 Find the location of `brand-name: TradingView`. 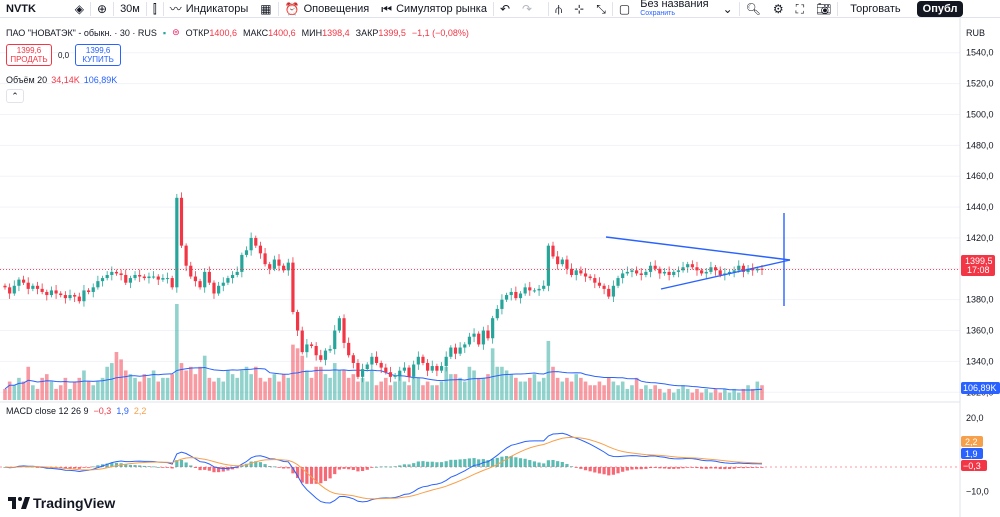

brand-name: TradingView is located at coordinates (74, 503).